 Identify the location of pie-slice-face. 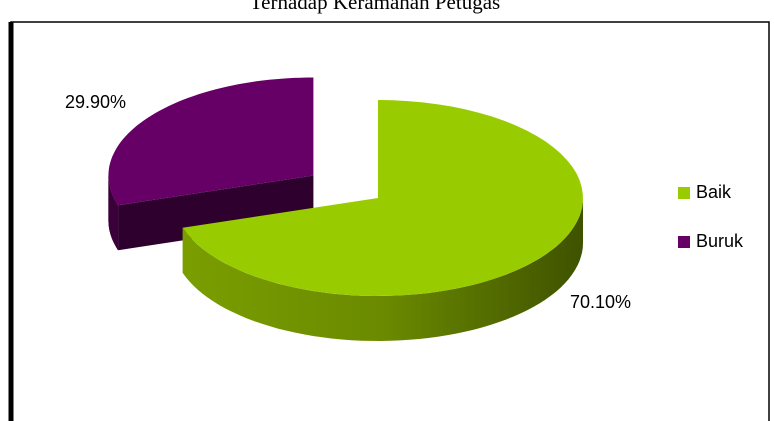
(216, 213).